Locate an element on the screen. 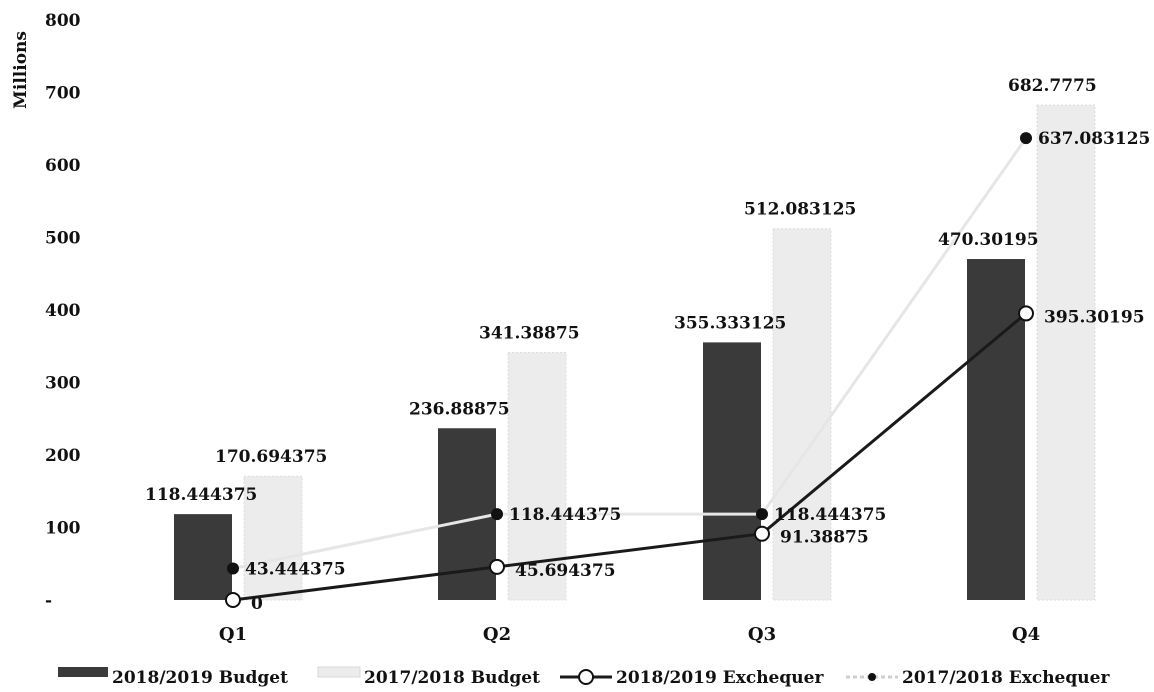 This screenshot has height=692, width=1154. y-axis: - 100 200 300 400 500 600 700 800 is located at coordinates (63, 311).